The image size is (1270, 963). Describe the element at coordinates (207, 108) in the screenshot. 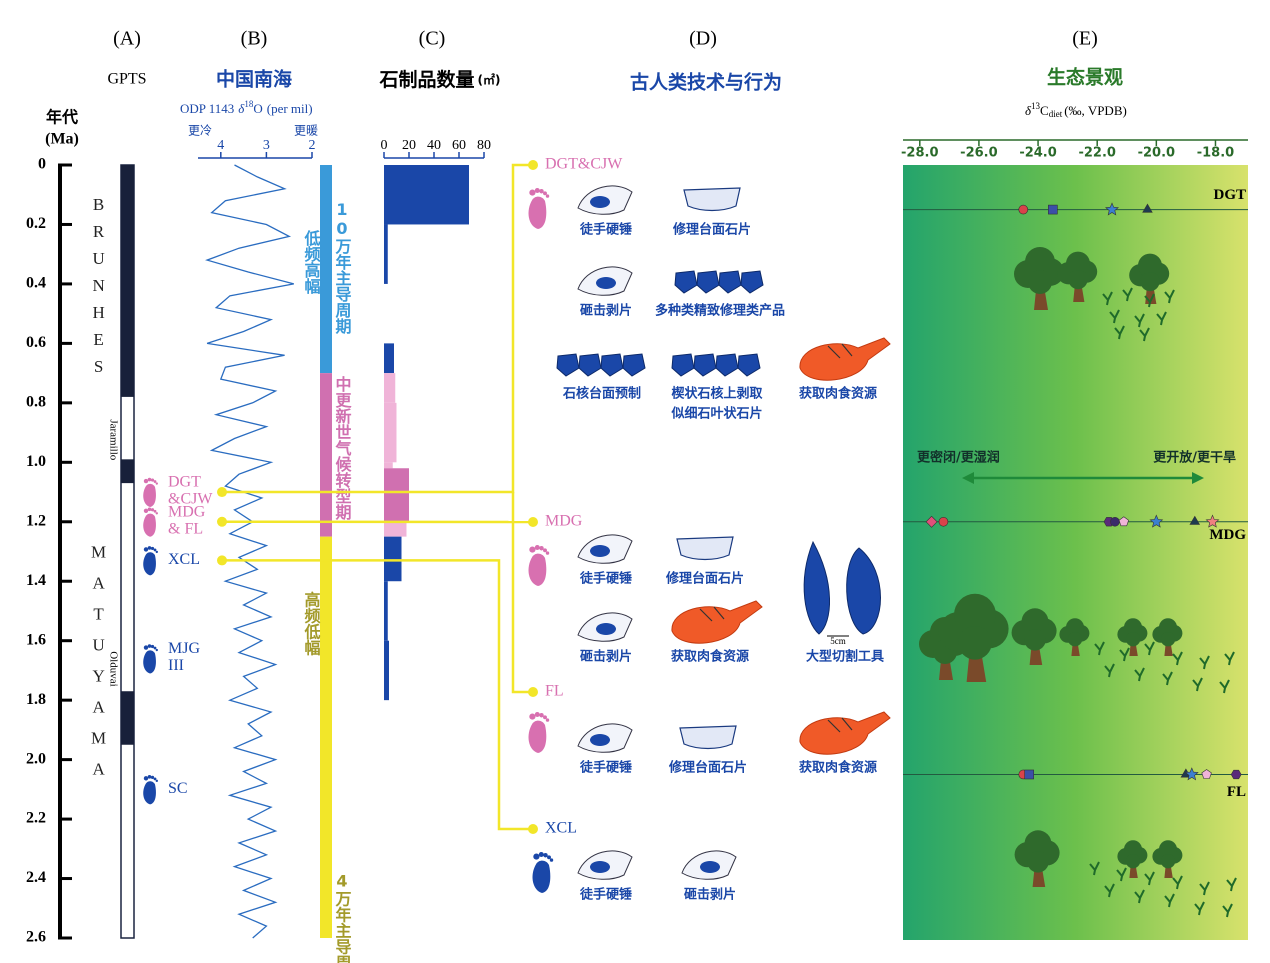

I see `subtitle-part: ODP 1143` at that location.